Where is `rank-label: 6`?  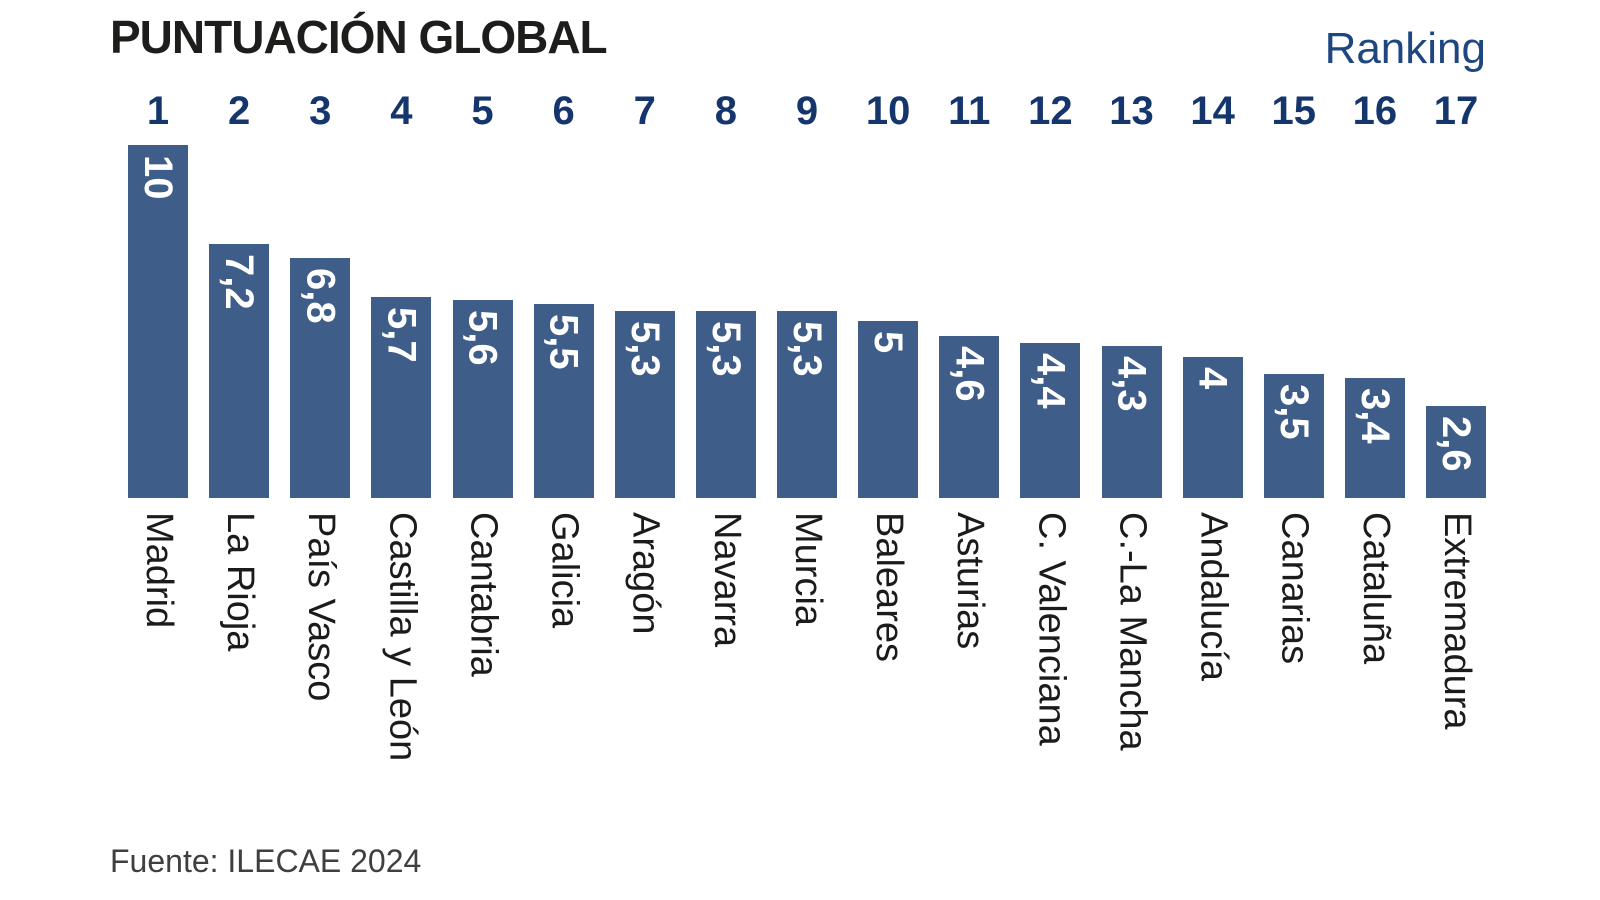
rank-label: 6 is located at coordinates (563, 111).